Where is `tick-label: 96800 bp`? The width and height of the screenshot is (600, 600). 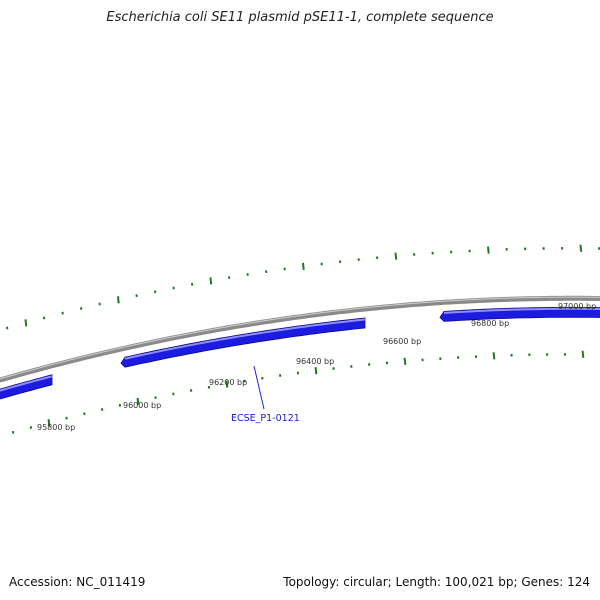
tick-label: 96800 bp is located at coordinates (490, 323).